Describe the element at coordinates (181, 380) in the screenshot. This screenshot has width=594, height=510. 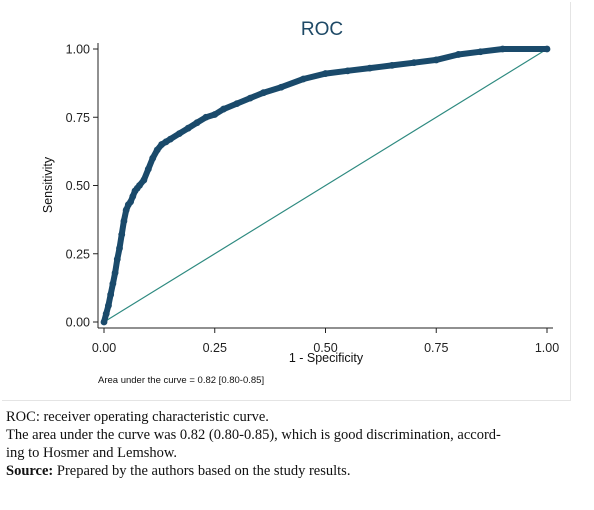
I see `auc-note: Area under the curve = 0.82 [0.80-0.85]` at that location.